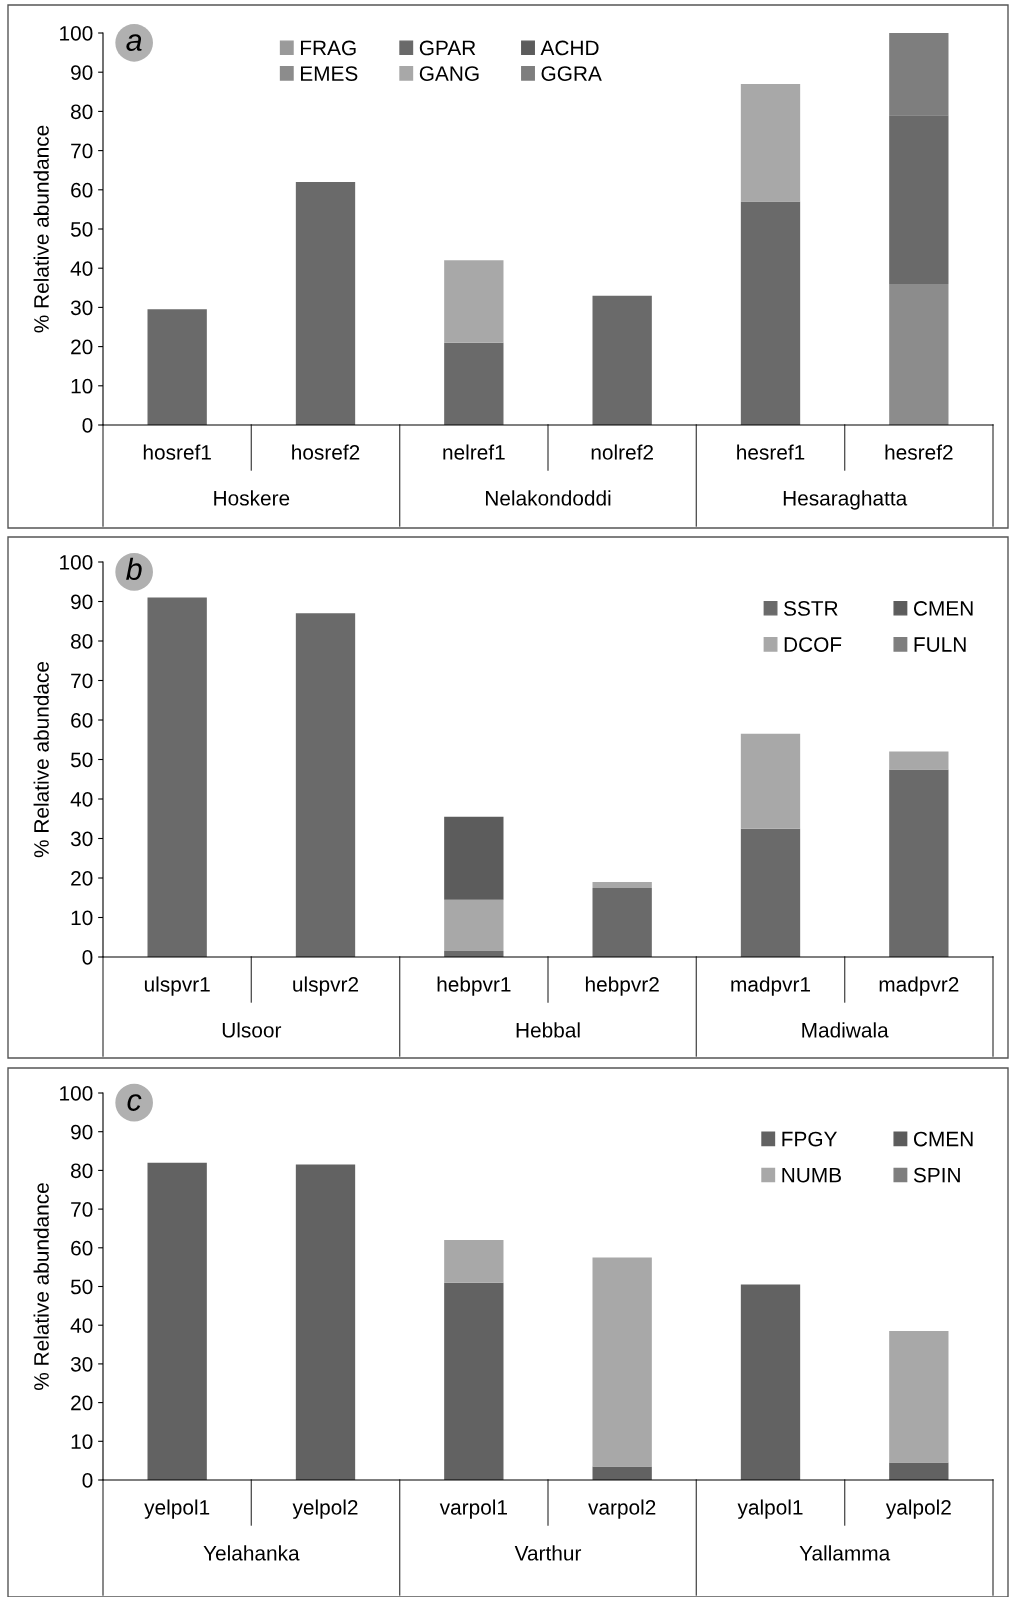  What do you see at coordinates (845, 500) in the screenshot?
I see `text: Hesaraghatta` at bounding box center [845, 500].